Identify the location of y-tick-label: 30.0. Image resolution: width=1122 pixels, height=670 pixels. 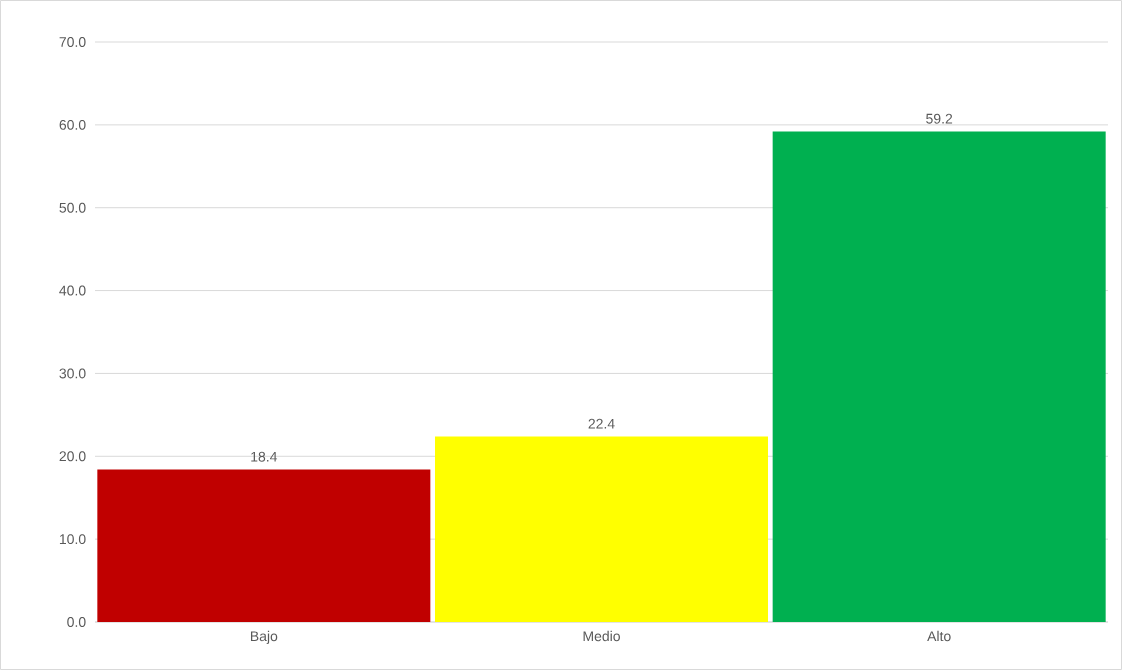
(72, 373).